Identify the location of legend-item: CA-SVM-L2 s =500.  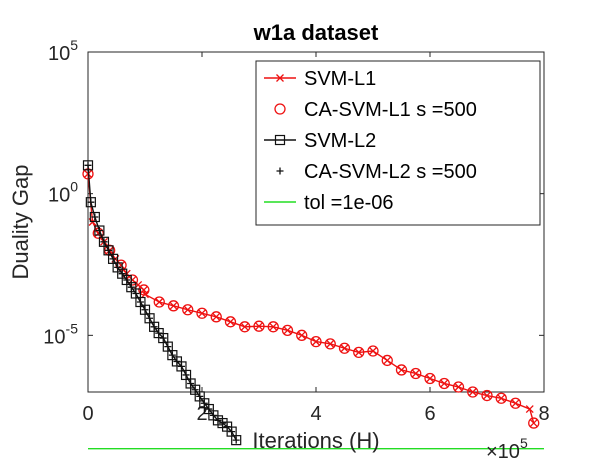
(376, 172).